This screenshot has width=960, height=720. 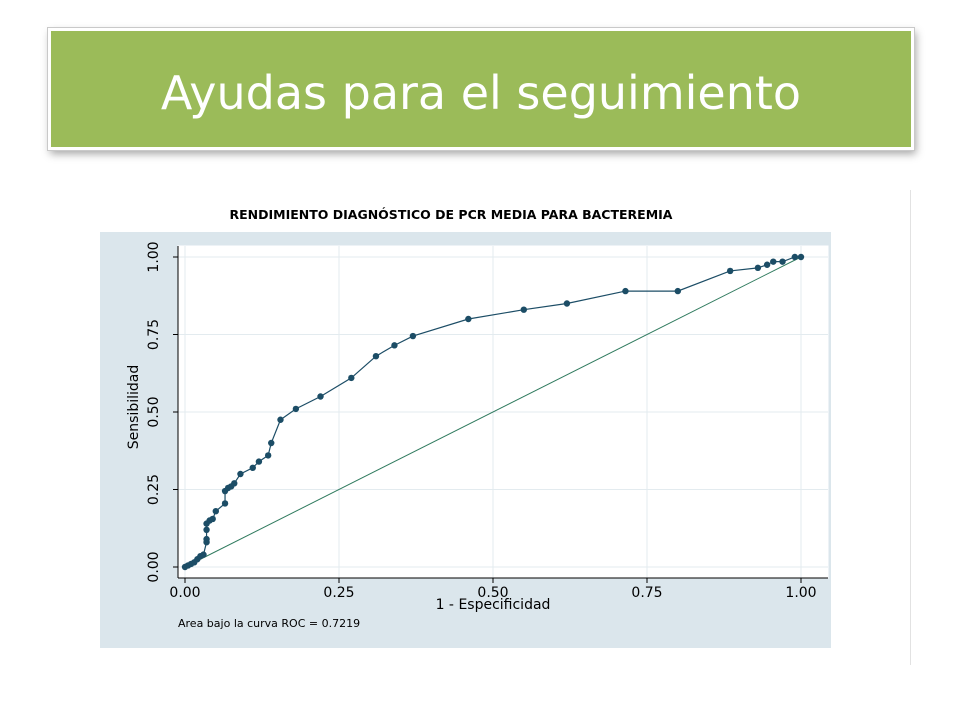 I want to click on auc-annotation: Area bajo la curva ROC = 0.7219, so click(x=269, y=623).